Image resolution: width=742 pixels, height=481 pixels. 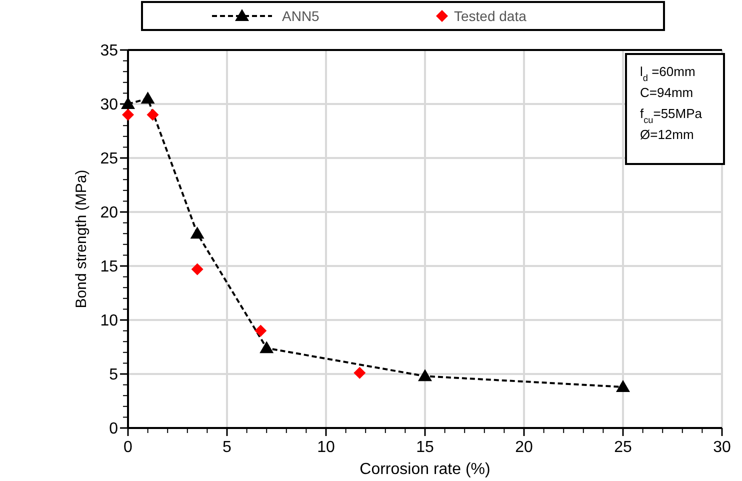 What do you see at coordinates (109, 159) in the screenshot?
I see `y-tick-label: 25` at bounding box center [109, 159].